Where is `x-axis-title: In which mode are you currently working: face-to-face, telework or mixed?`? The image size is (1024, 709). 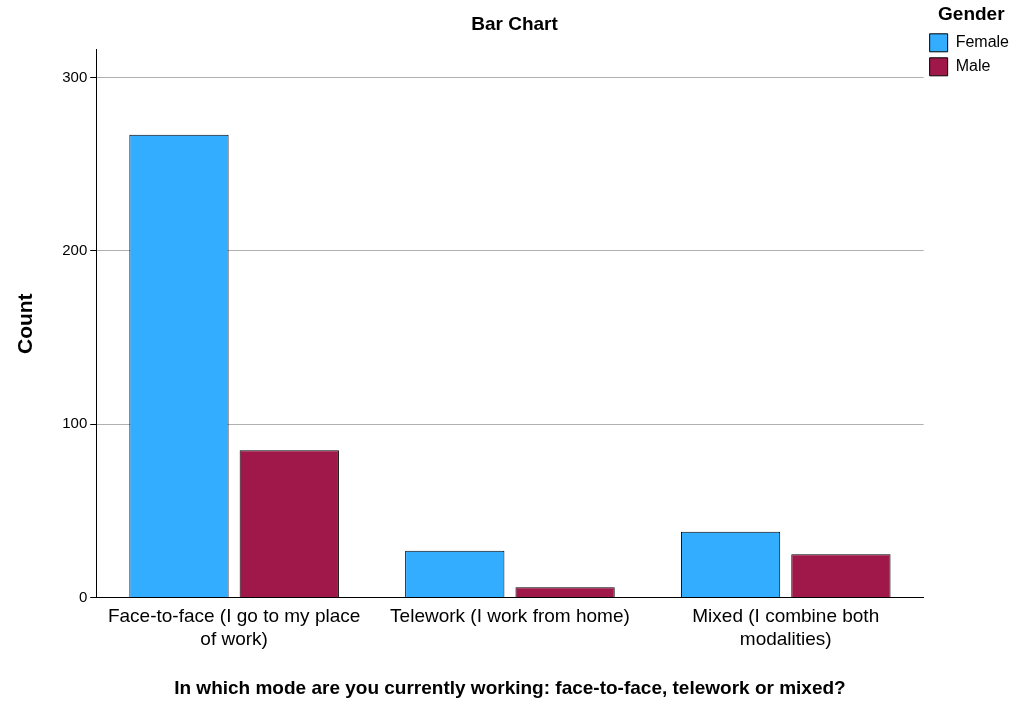
x-axis-title: In which mode are you currently working: face-to-face, telework or mixed? is located at coordinates (510, 687).